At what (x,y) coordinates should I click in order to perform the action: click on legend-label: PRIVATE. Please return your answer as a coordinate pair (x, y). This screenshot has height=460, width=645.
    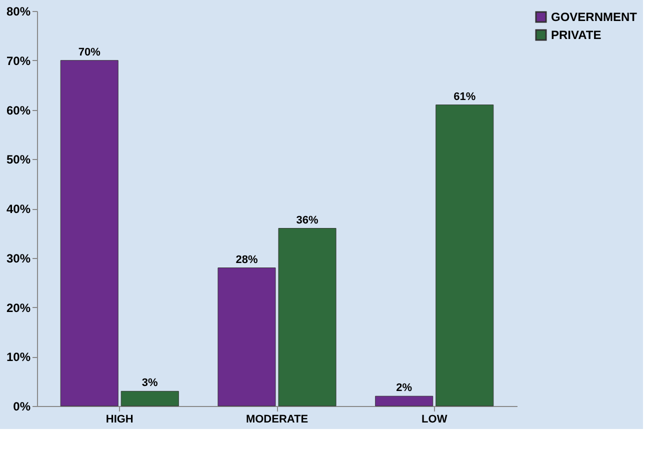
    Looking at the image, I should click on (576, 35).